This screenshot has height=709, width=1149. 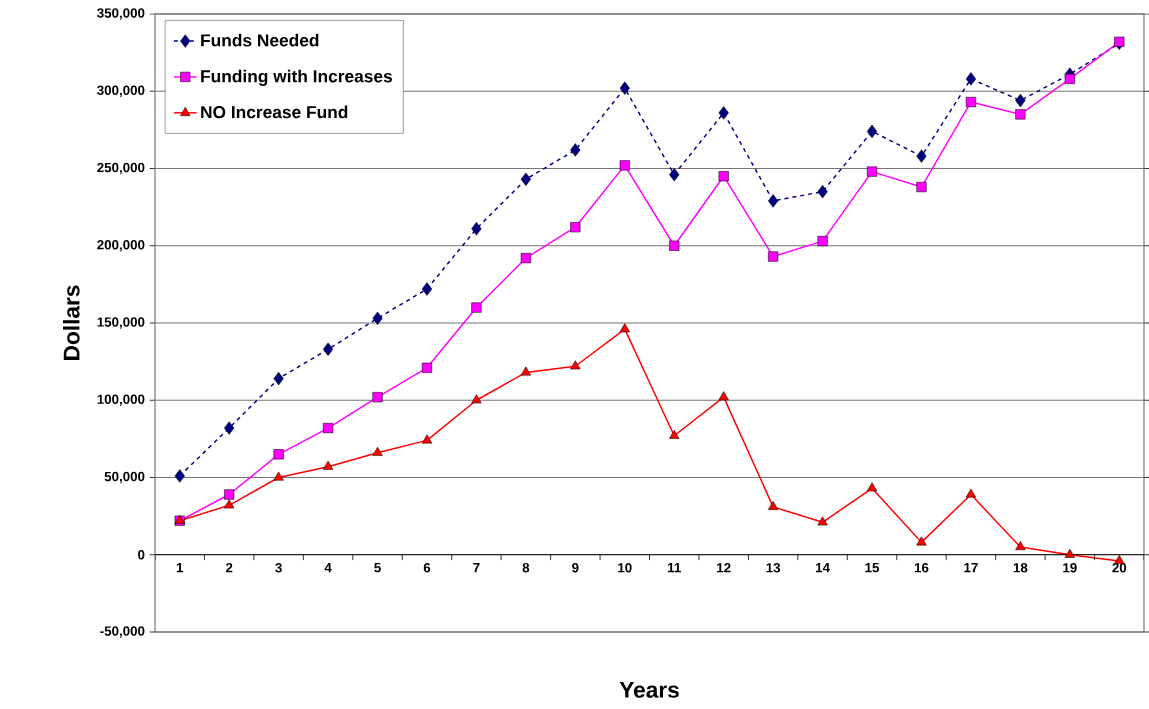 What do you see at coordinates (649, 690) in the screenshot?
I see `x-axis-title: Years` at bounding box center [649, 690].